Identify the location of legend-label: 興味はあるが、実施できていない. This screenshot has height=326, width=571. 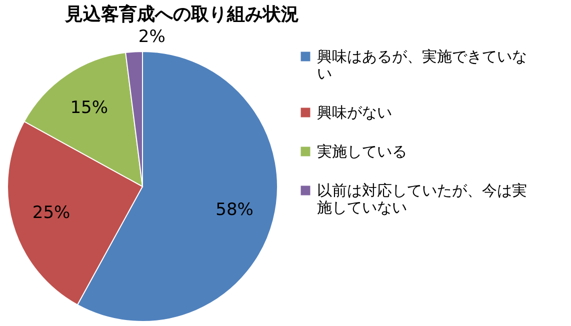
(422, 65).